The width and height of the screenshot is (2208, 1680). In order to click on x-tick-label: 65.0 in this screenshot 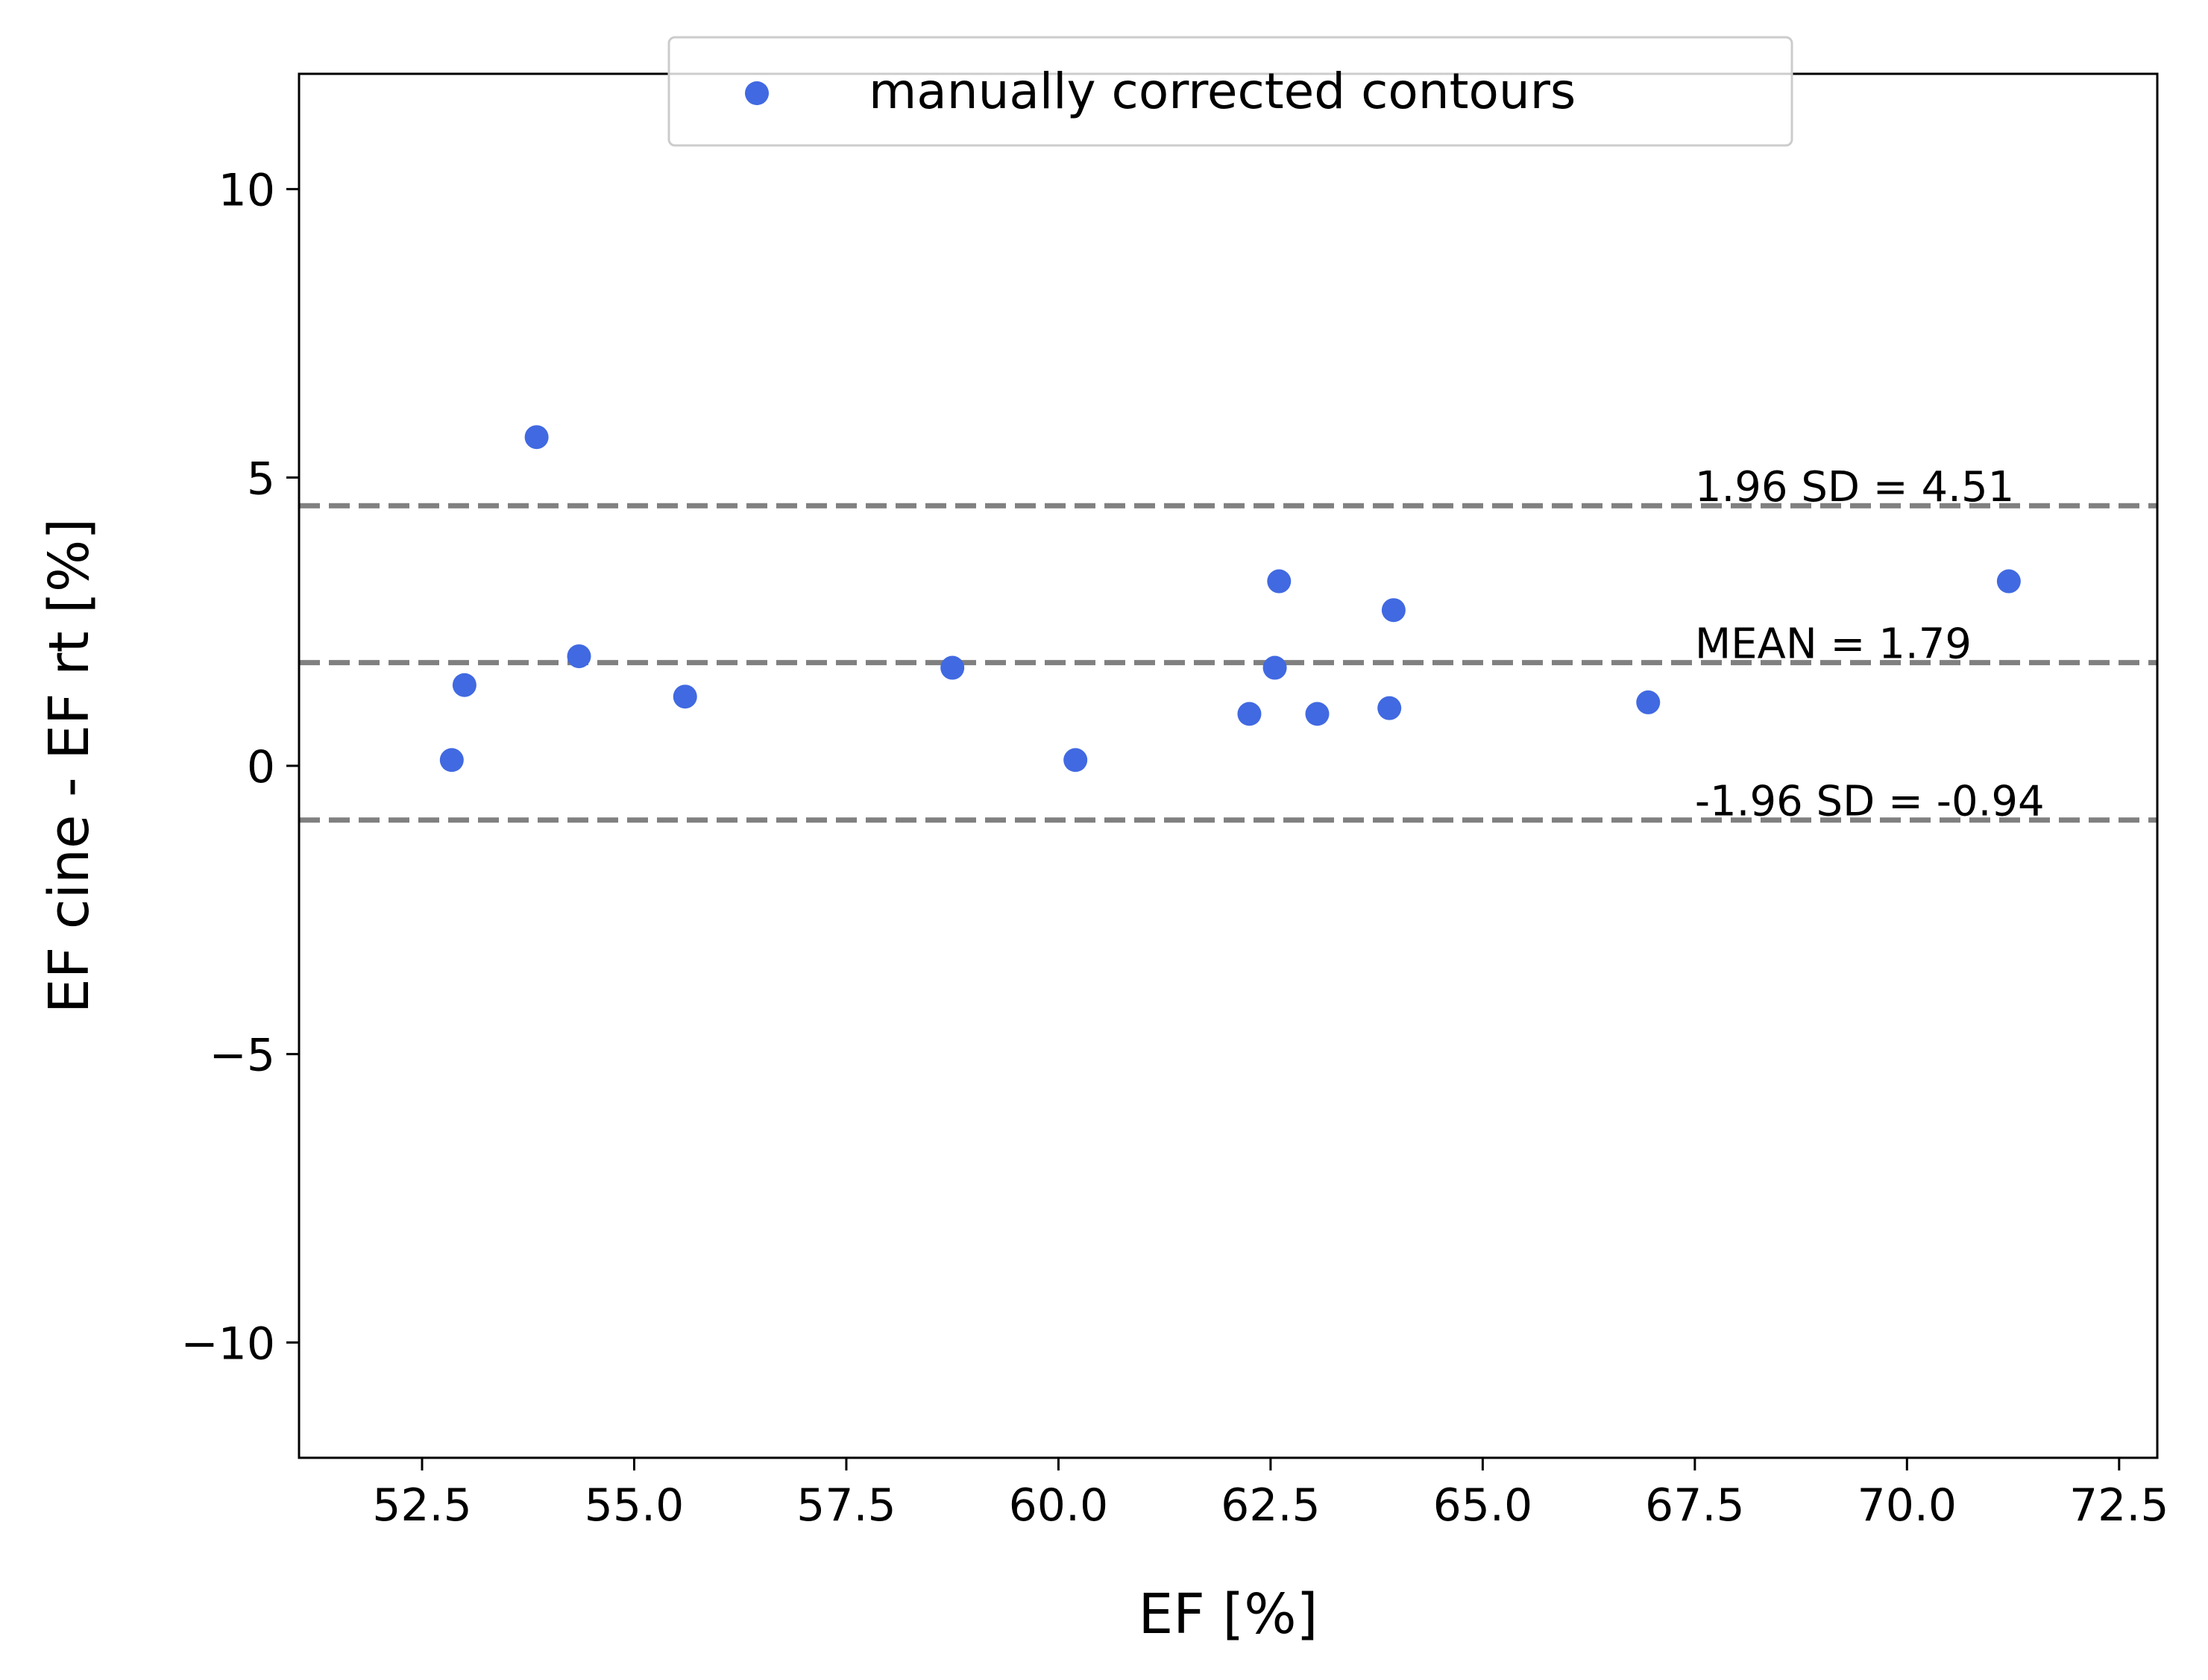, I will do `click(1483, 1505)`.